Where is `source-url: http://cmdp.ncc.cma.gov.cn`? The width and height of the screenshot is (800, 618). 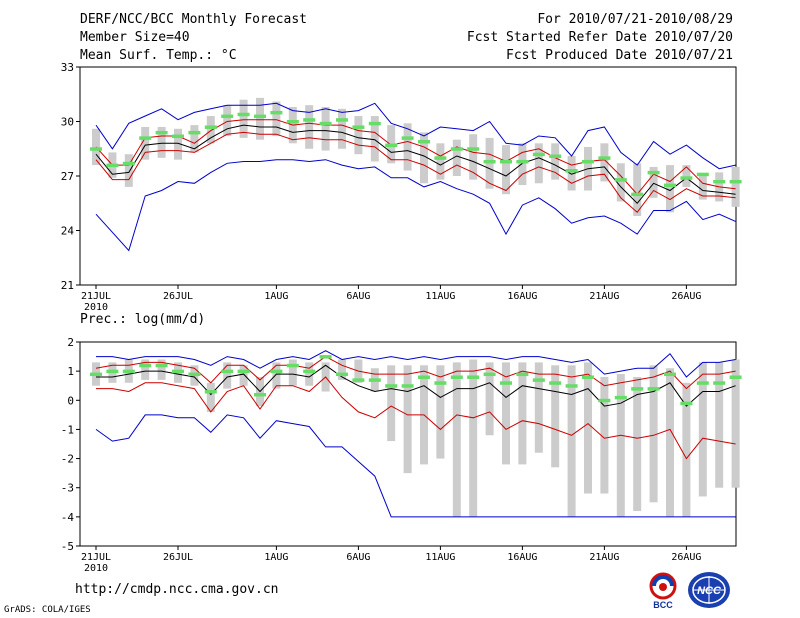 source-url: http://cmdp.ncc.cma.gov.cn is located at coordinates (177, 589).